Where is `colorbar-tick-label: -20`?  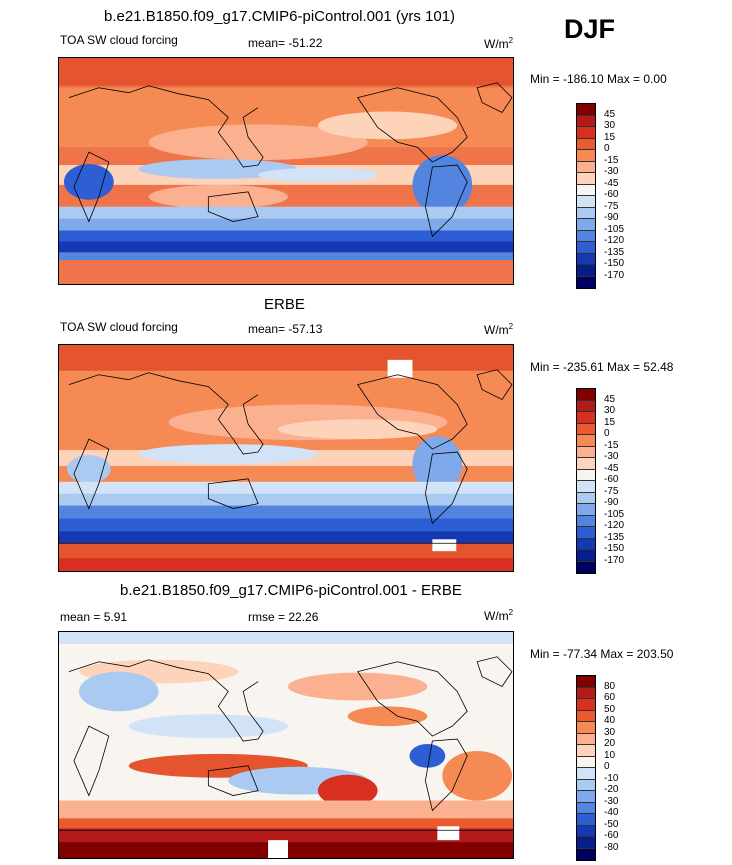
colorbar-tick-label: -20 is located at coordinates (611, 789).